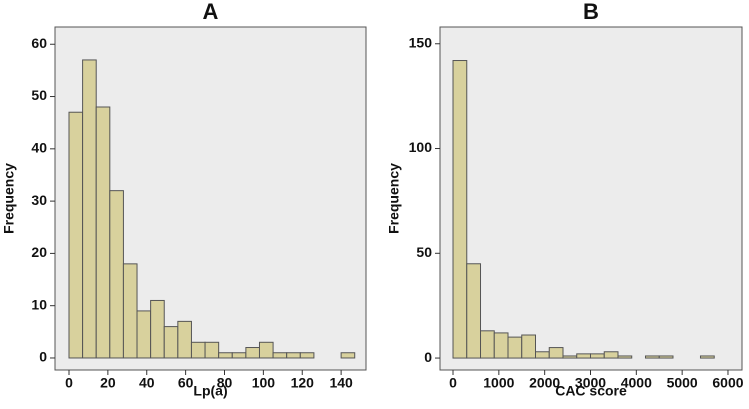 This screenshot has width=749, height=409. What do you see at coordinates (544, 383) in the screenshot?
I see `x-tick-label: 2000` at bounding box center [544, 383].